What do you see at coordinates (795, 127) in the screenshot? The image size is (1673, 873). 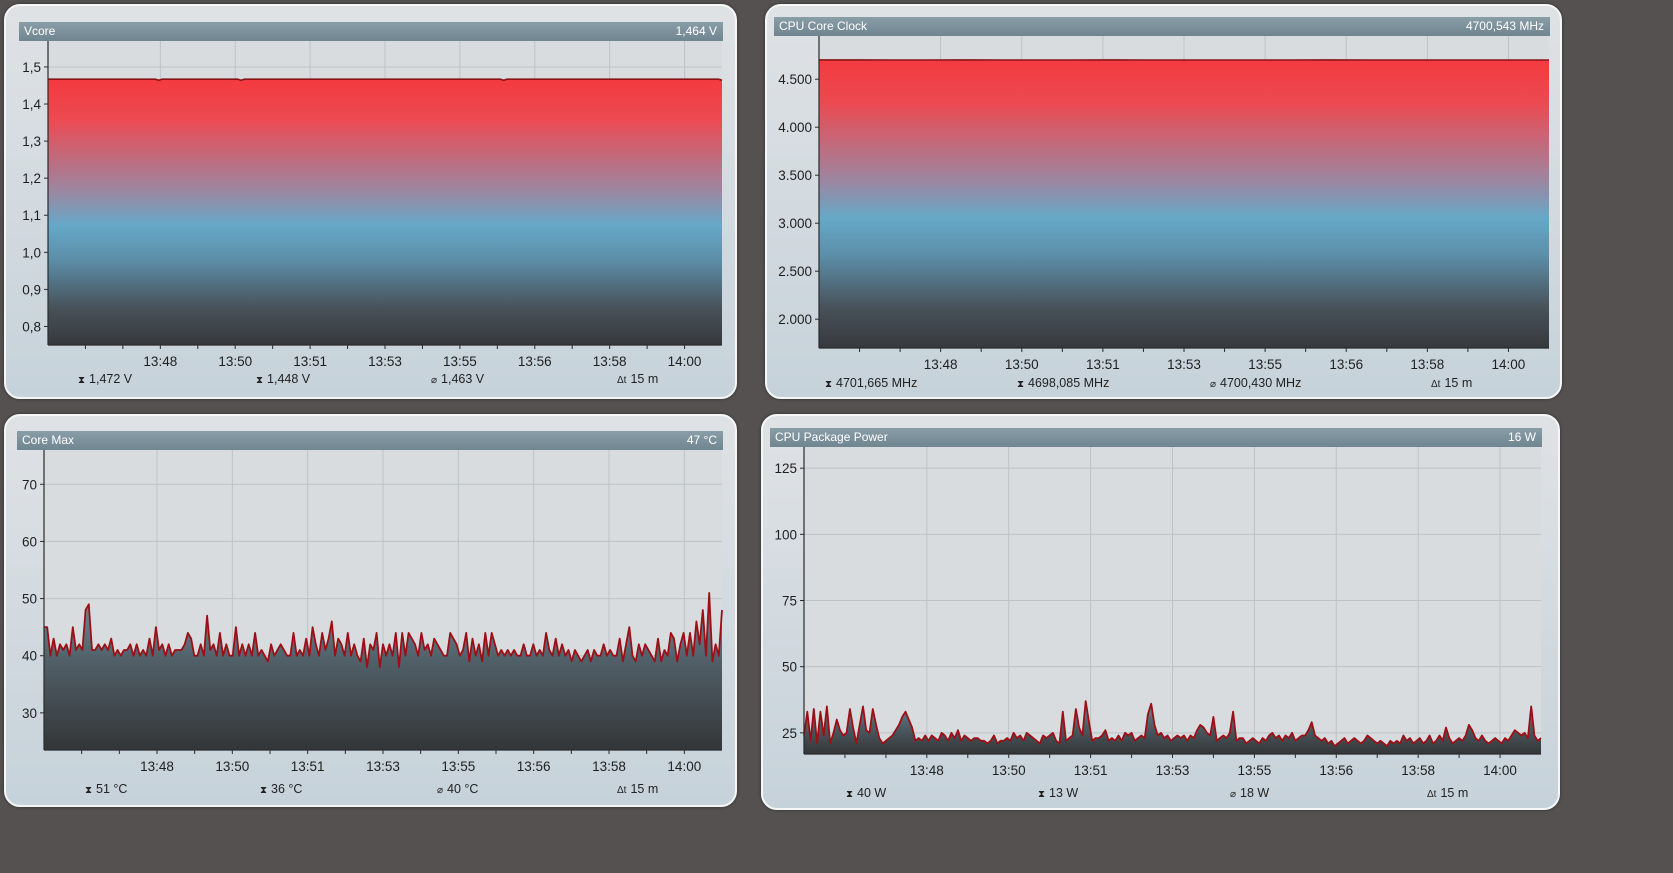 I see `y-tick-label: 4.000` at bounding box center [795, 127].